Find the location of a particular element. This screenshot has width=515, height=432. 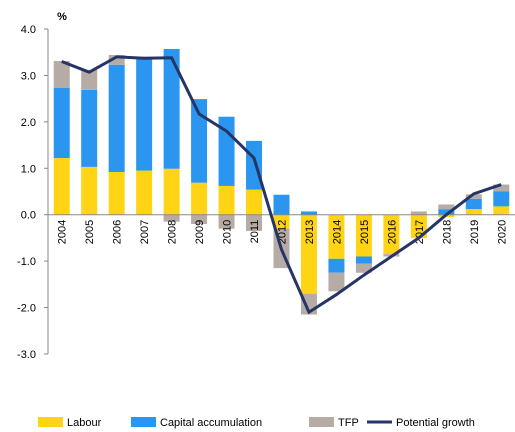

legend-label: Labour is located at coordinates (84, 423).